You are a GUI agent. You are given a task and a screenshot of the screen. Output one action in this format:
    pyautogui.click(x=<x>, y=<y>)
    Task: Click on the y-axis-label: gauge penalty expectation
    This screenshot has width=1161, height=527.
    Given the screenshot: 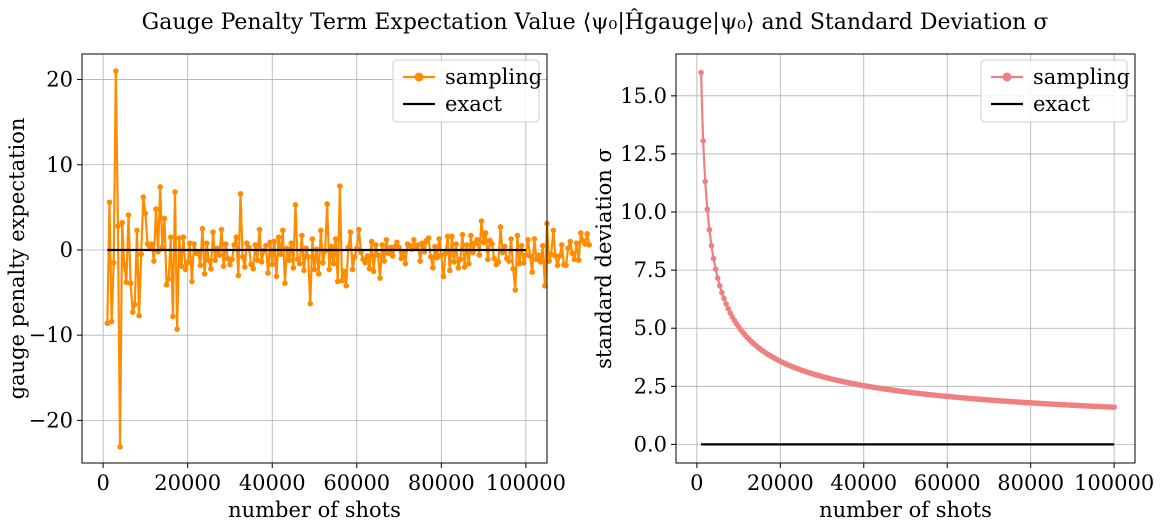 What is the action you would take?
    pyautogui.click(x=17, y=259)
    